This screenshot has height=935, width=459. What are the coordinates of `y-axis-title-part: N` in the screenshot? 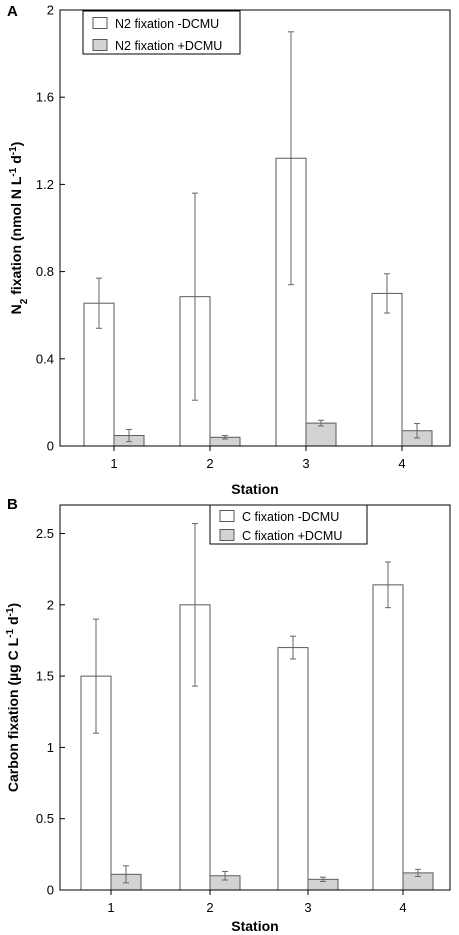 It's located at (16, 309).